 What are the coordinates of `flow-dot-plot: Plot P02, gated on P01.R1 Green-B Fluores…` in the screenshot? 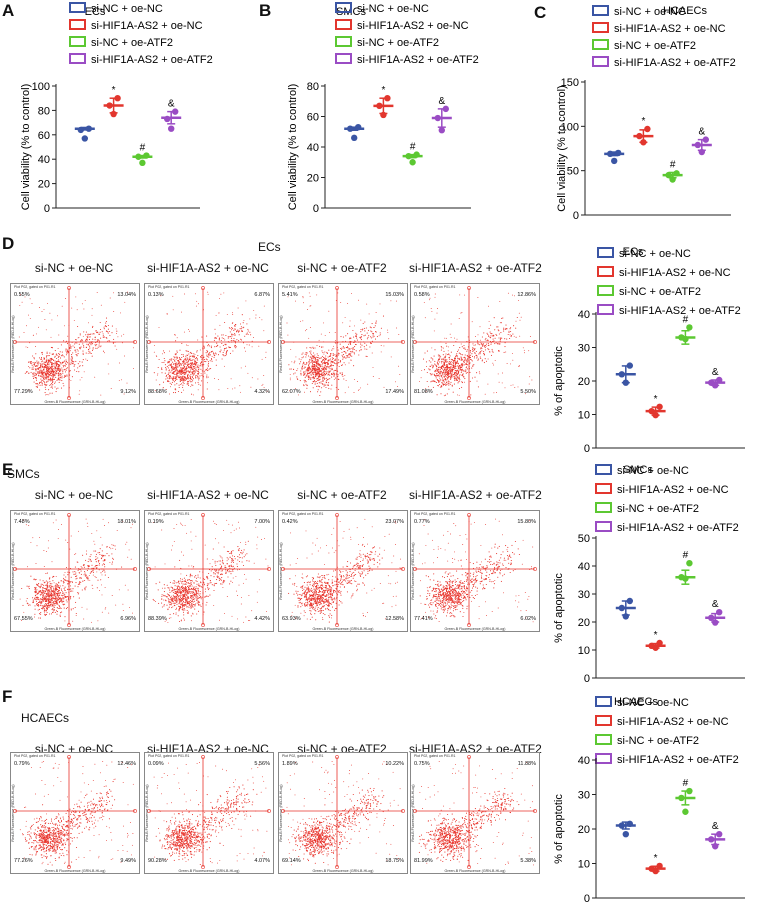 It's located at (75, 571).